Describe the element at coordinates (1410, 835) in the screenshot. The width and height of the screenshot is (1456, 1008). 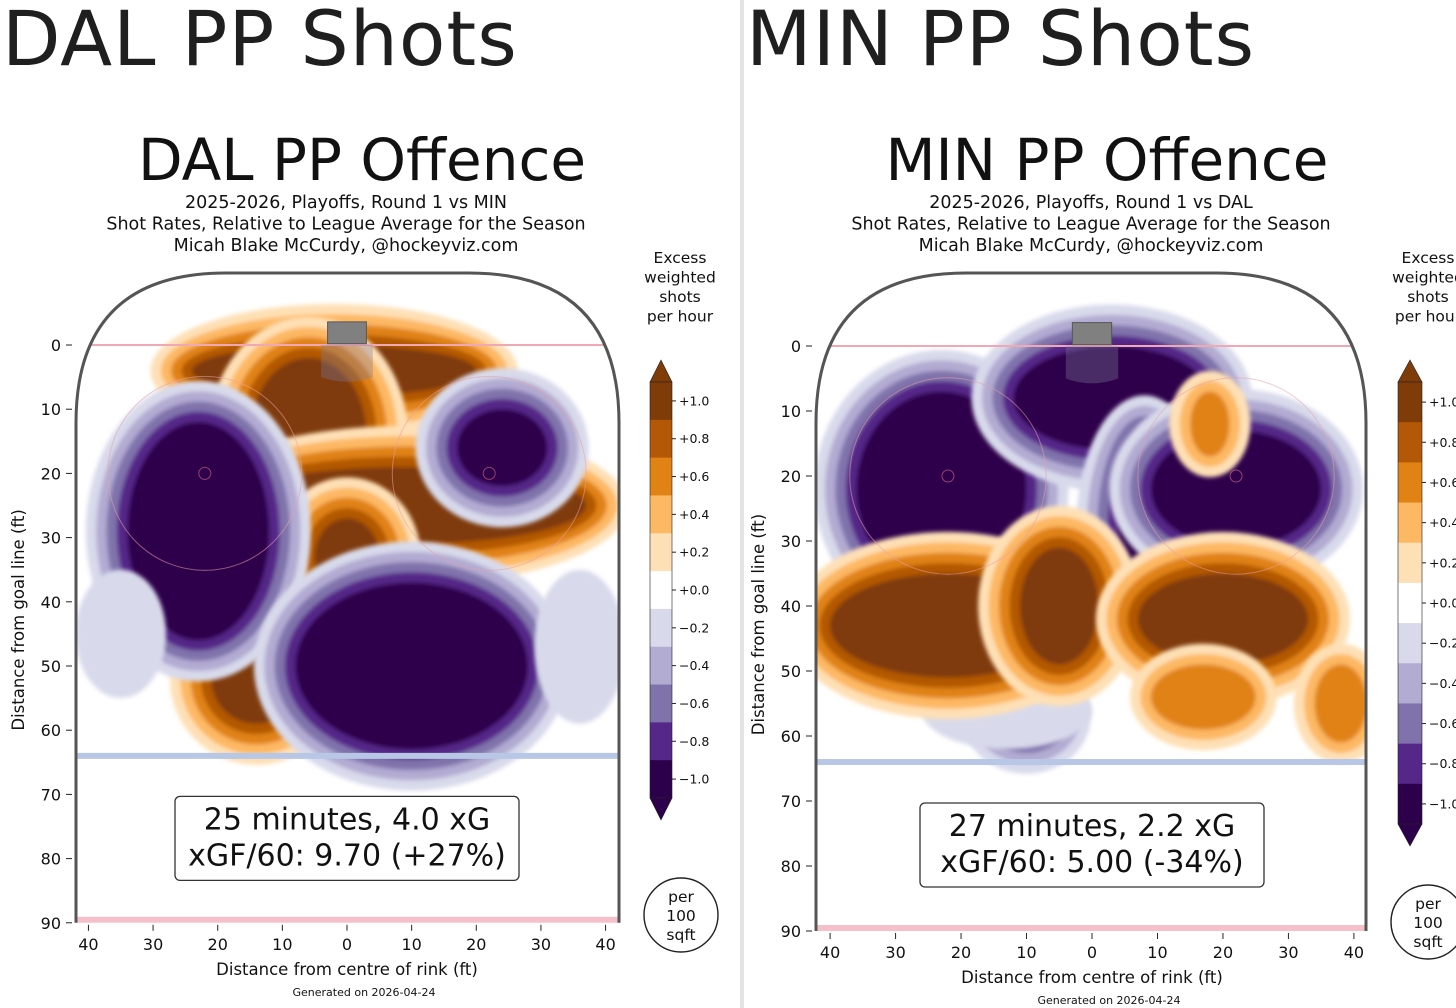
I see `colorbar-arrow-bottom` at that location.